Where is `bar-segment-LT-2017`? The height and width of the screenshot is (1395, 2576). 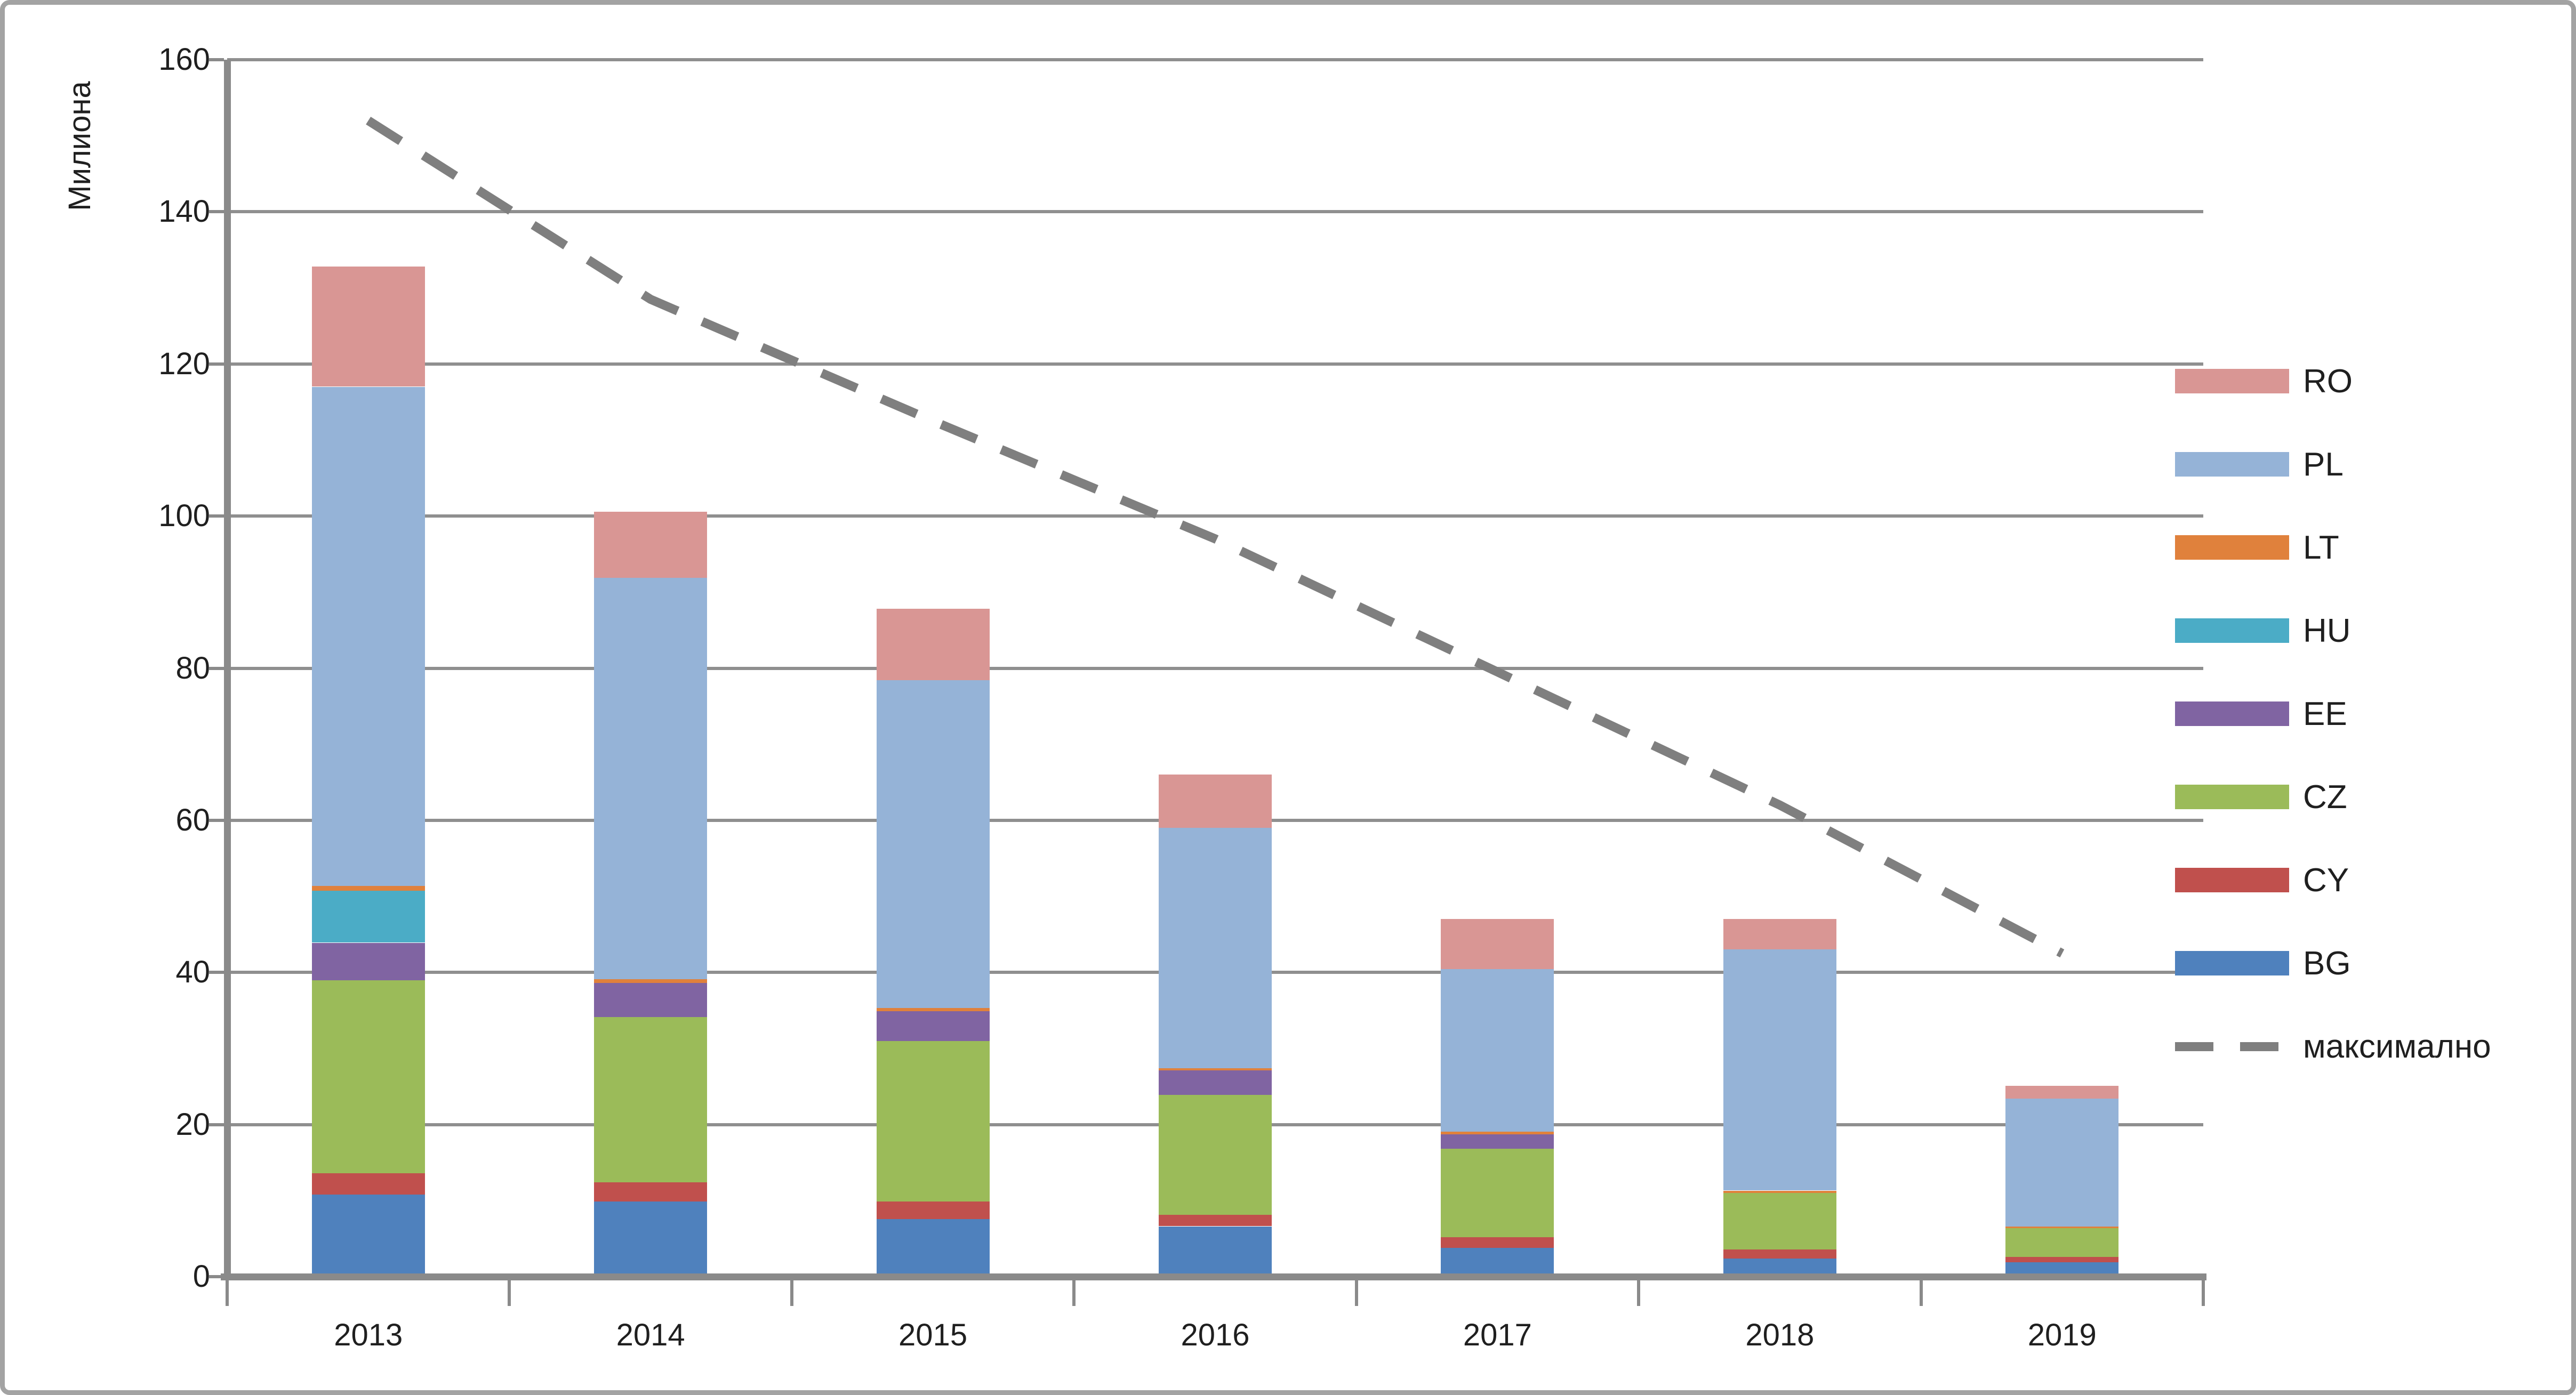
bar-segment-LT-2017 is located at coordinates (1497, 1133).